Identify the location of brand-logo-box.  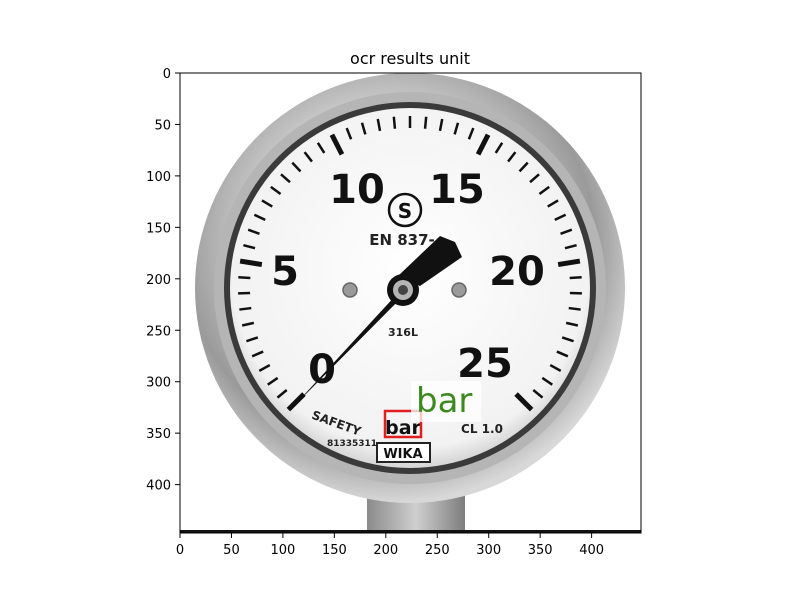
(403, 452).